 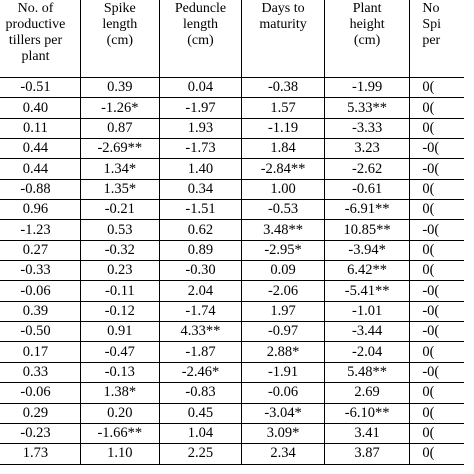 What do you see at coordinates (200, 39) in the screenshot?
I see `col-header-peduncle-length: Peduncle length (cm)` at bounding box center [200, 39].